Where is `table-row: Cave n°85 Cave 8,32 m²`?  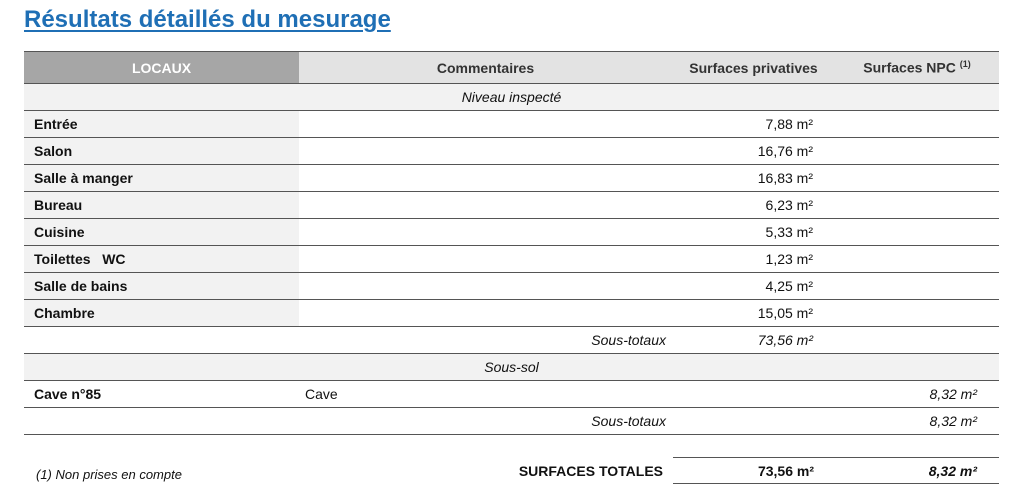
table-row: Cave n°85 Cave 8,32 m² is located at coordinates (511, 394).